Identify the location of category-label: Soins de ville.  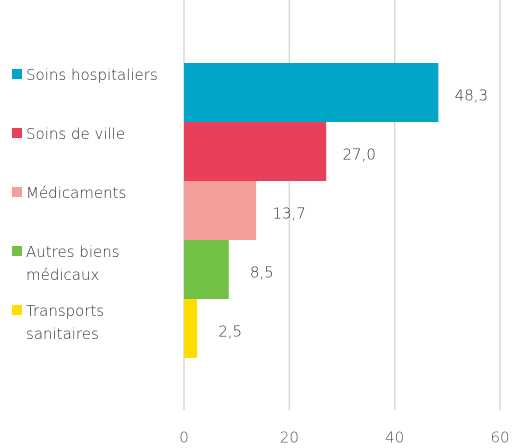
(75, 134).